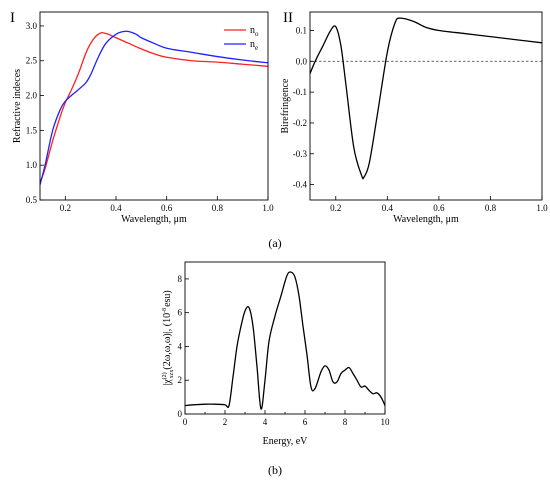  What do you see at coordinates (300, 123) in the screenshot?
I see `panel-II-y-tick-label: -0.2` at bounding box center [300, 123].